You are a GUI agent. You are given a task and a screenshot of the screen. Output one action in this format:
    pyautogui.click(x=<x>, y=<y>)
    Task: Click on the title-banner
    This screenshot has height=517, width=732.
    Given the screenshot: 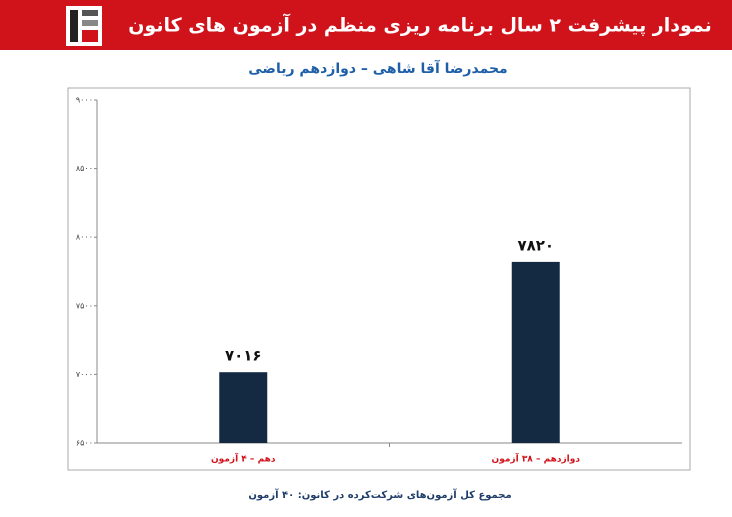 What is the action you would take?
    pyautogui.click(x=366, y=25)
    